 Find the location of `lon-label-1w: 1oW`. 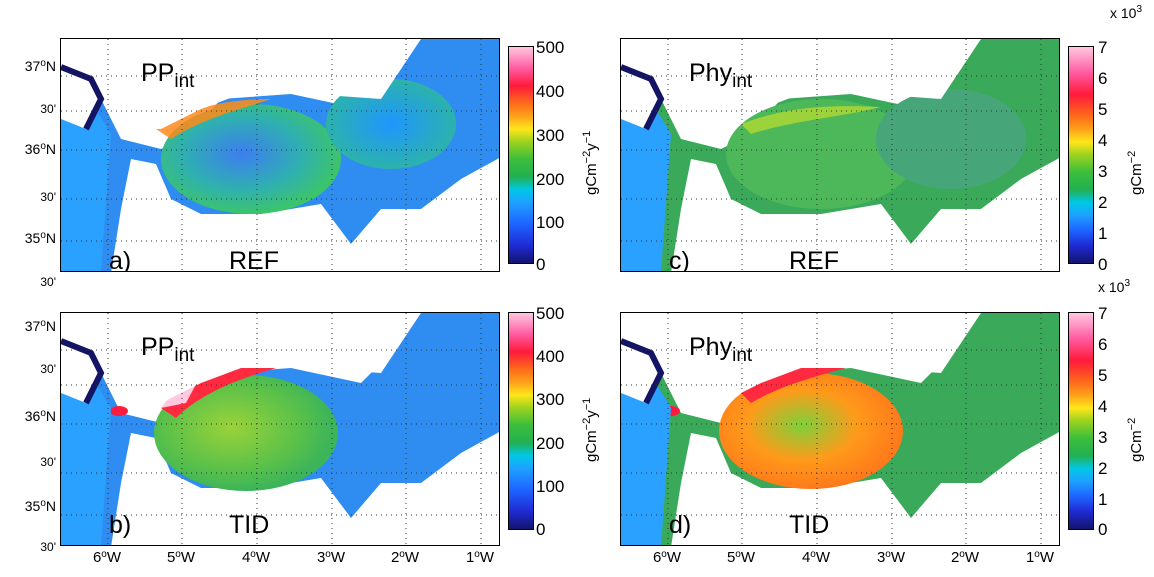

lon-label-1w: 1oW is located at coordinates (480, 557).